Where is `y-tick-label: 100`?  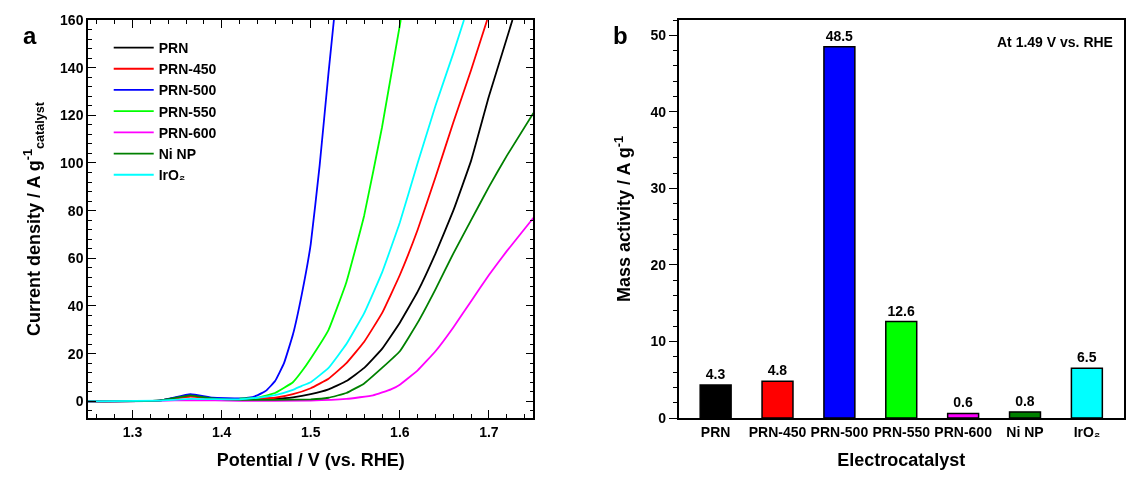
y-tick-label: 100 is located at coordinates (72, 162).